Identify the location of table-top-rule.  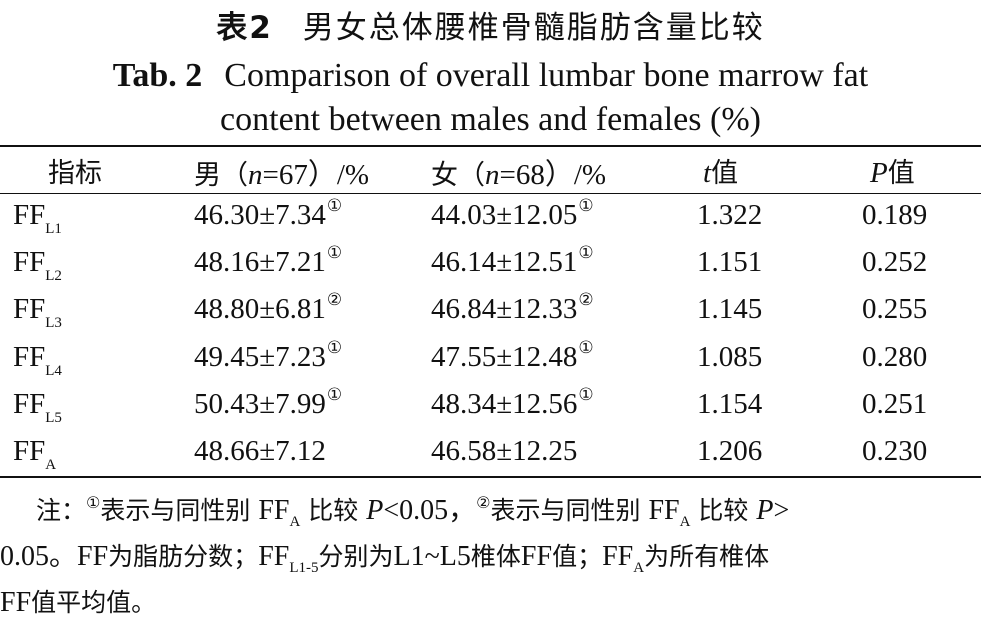
(490, 146).